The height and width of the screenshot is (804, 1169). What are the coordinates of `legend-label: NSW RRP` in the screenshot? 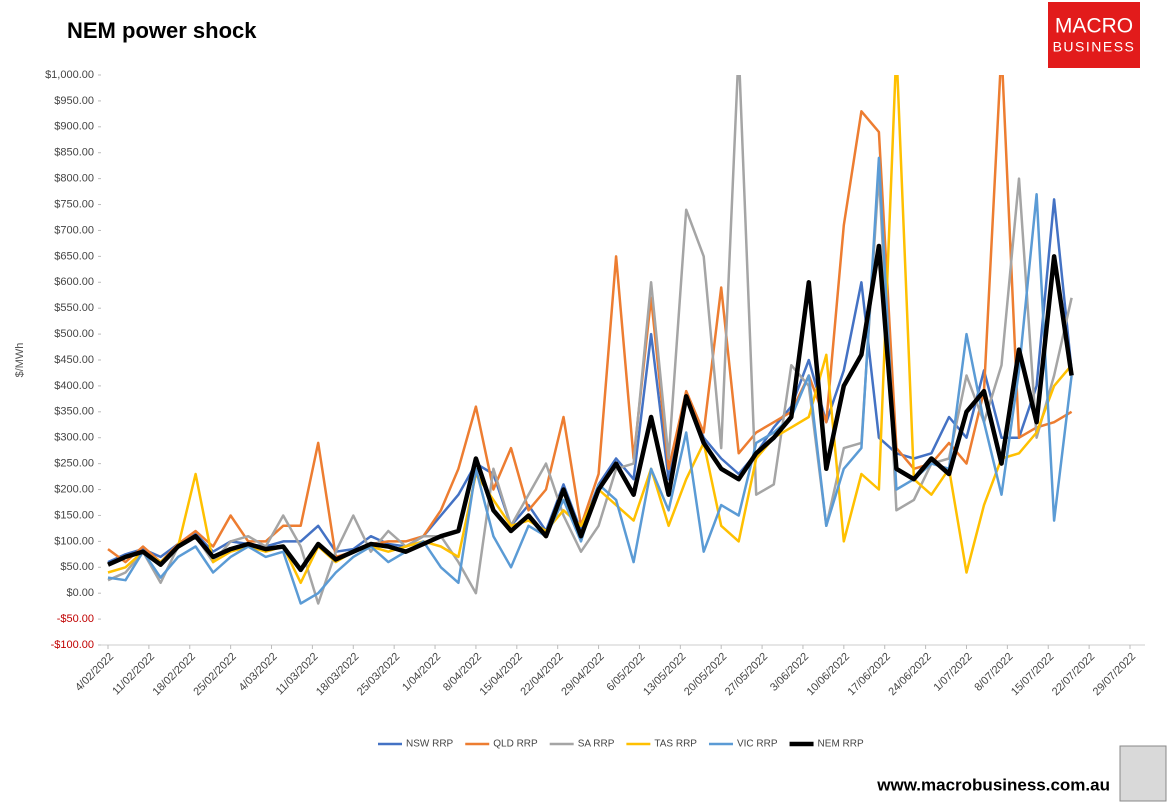 It's located at (430, 744).